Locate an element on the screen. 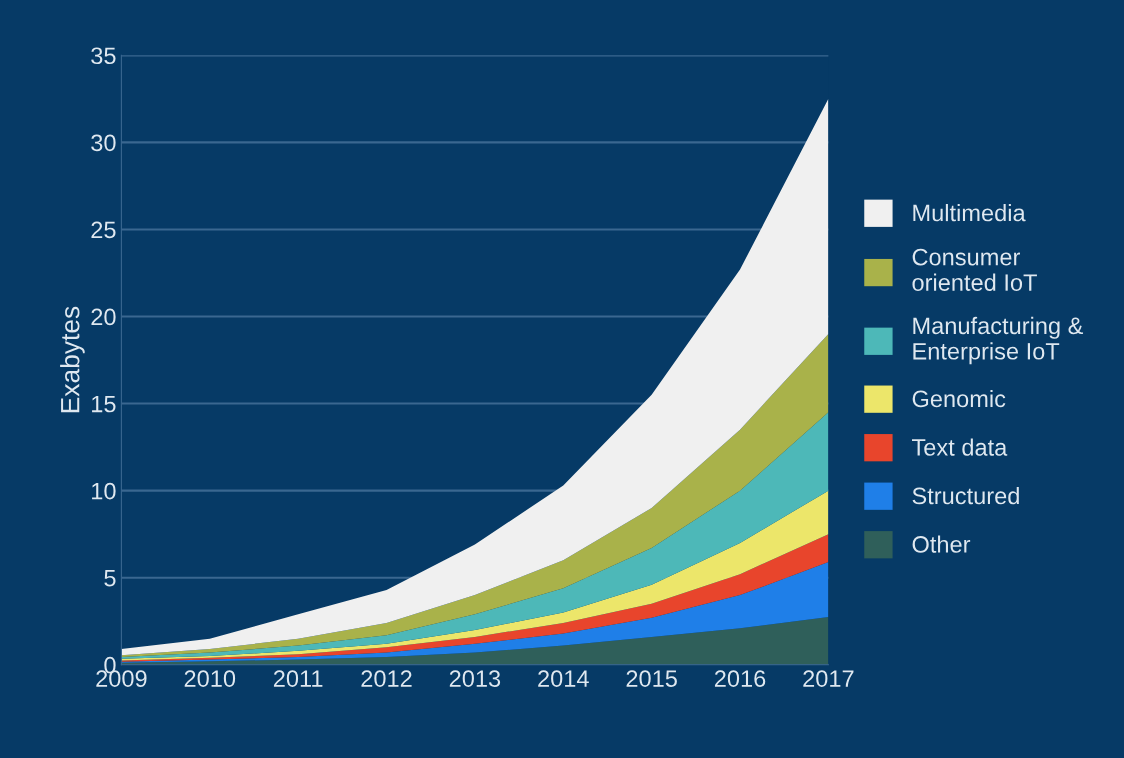 This screenshot has width=1124, height=758. x-tick-label: 2010 is located at coordinates (210, 678).